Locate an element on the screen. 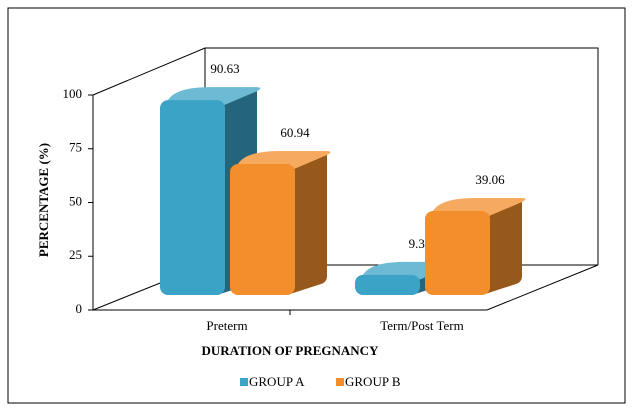 The width and height of the screenshot is (633, 416). data-label: 39.06 is located at coordinates (490, 179).